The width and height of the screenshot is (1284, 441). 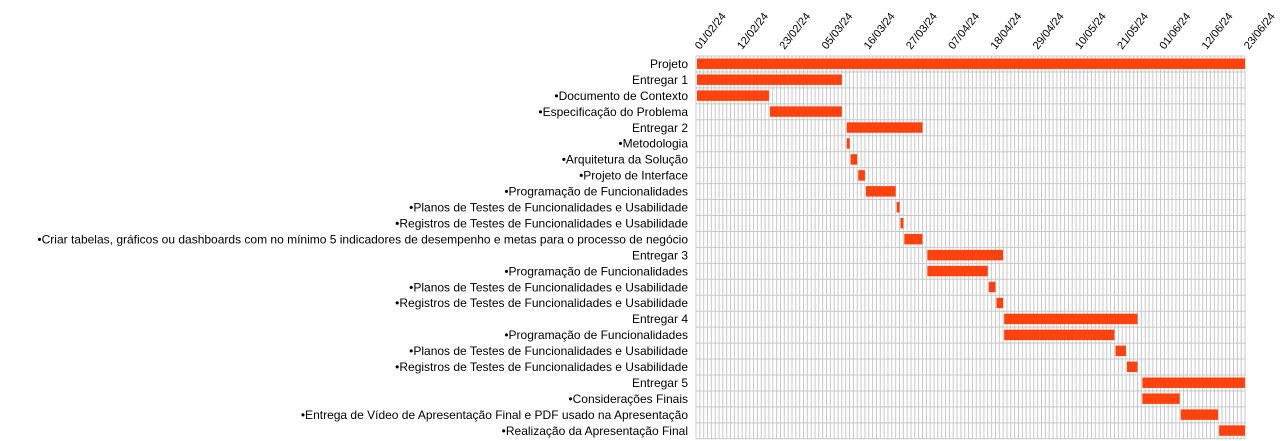 What do you see at coordinates (660, 80) in the screenshot?
I see `task-label: Entregar 1` at bounding box center [660, 80].